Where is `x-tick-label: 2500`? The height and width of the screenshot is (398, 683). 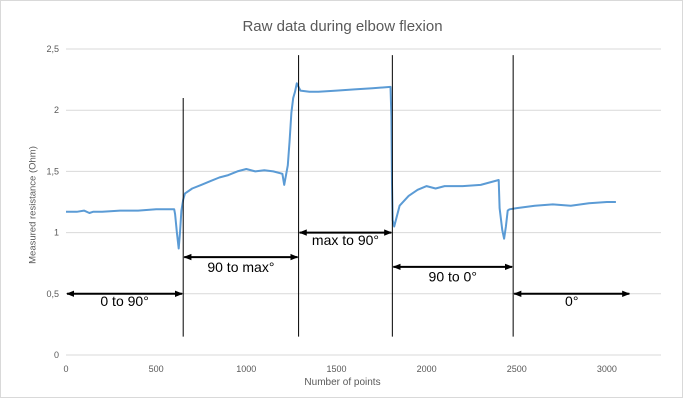 x-tick-label: 2500 is located at coordinates (517, 369).